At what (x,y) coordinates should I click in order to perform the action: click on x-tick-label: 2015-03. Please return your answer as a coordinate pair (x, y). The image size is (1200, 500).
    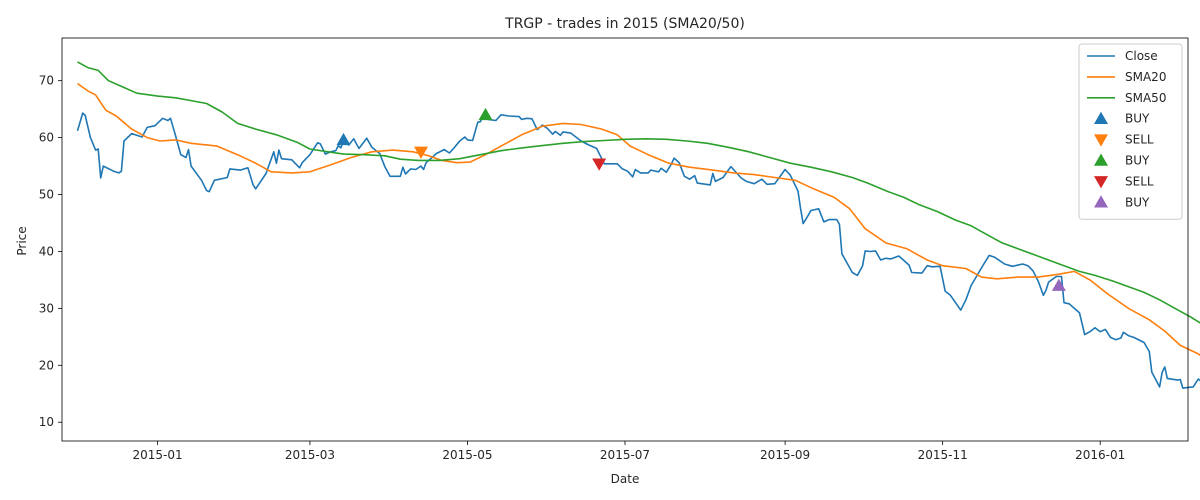
    Looking at the image, I should click on (310, 455).